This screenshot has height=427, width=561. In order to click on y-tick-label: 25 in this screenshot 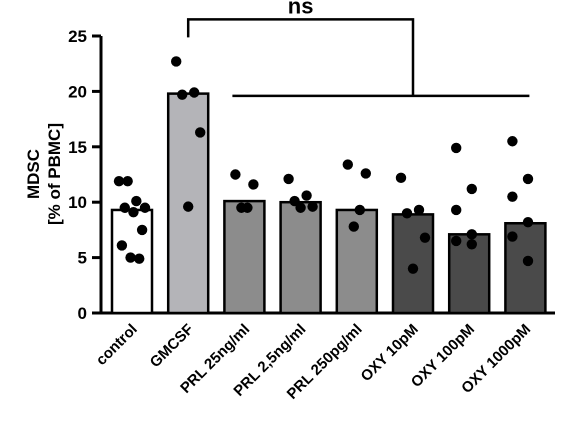, I will do `click(77, 36)`.